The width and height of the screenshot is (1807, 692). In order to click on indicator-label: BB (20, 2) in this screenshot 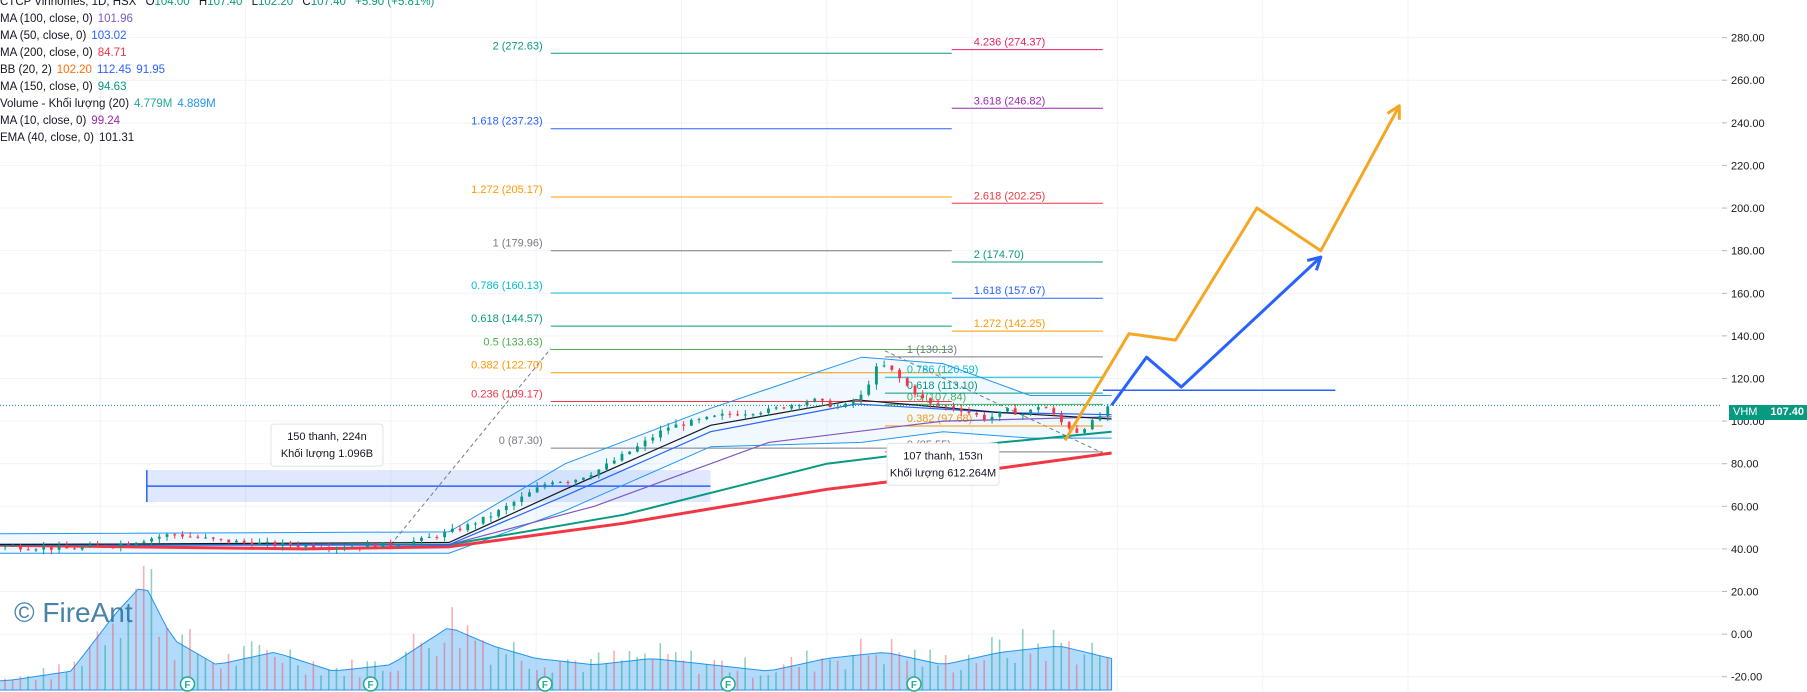, I will do `click(26, 70)`.